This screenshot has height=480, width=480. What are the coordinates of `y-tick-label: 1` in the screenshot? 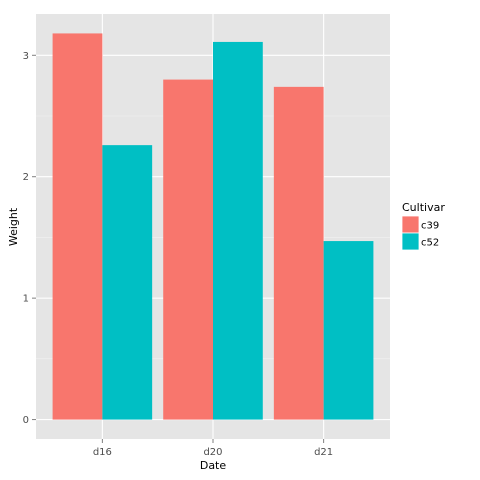 It's located at (26, 299).